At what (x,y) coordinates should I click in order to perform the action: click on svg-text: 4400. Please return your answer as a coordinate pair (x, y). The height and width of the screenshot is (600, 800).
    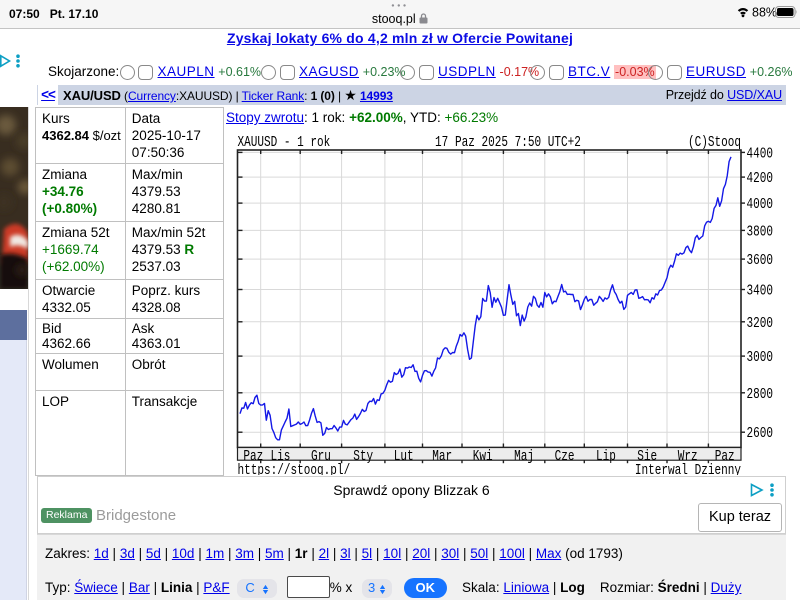
    Looking at the image, I should click on (760, 153).